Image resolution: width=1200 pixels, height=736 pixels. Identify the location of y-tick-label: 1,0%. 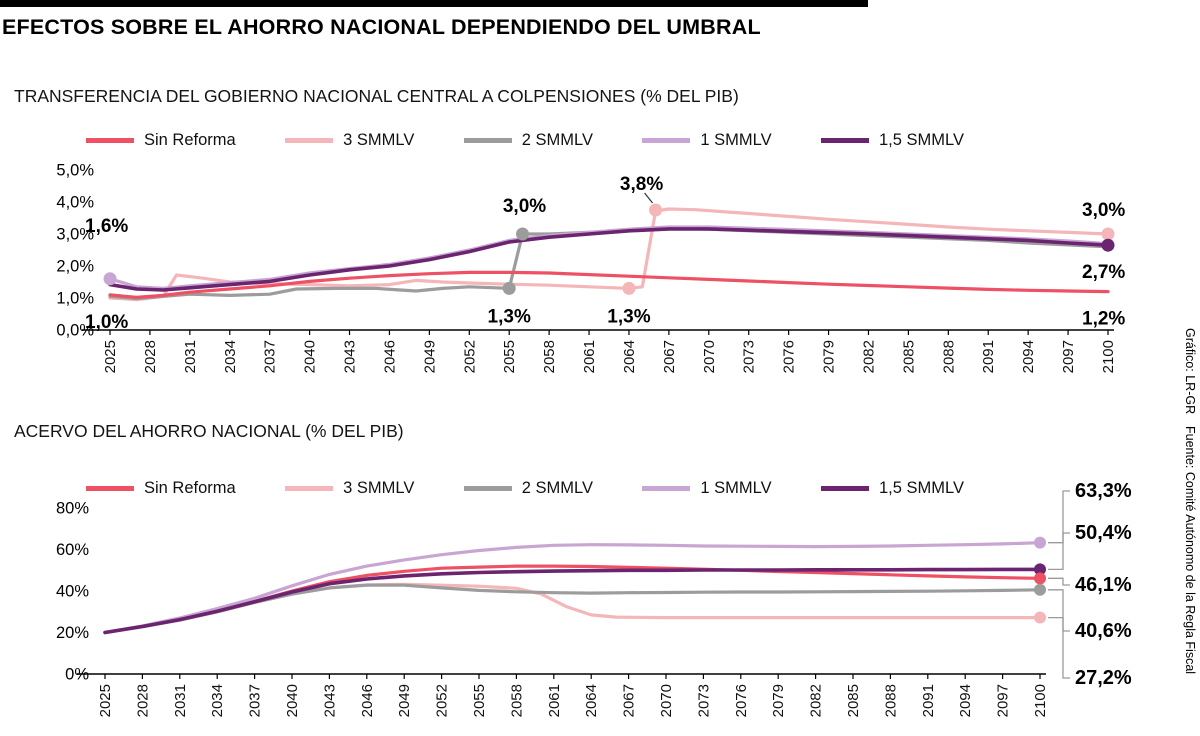
(75, 299).